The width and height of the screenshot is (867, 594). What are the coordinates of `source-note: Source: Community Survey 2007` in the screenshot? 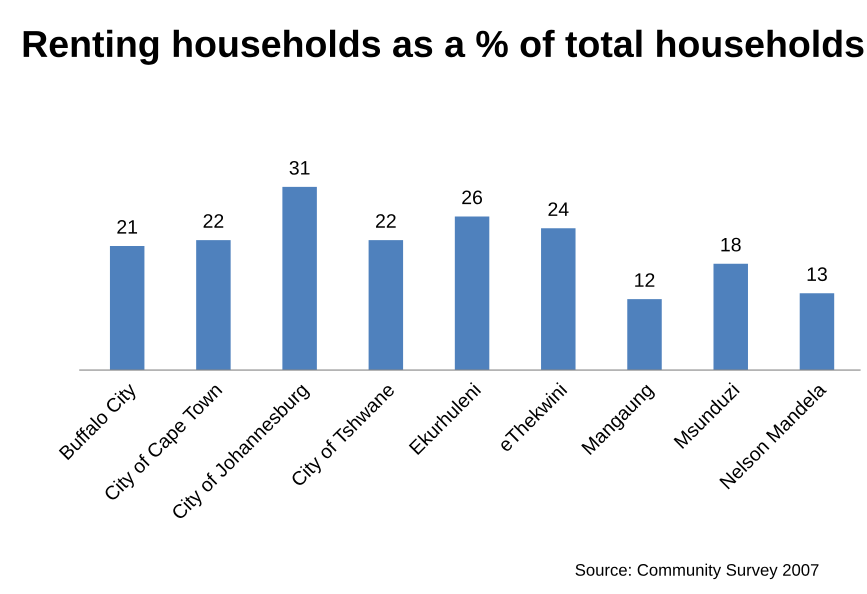 It's located at (697, 572).